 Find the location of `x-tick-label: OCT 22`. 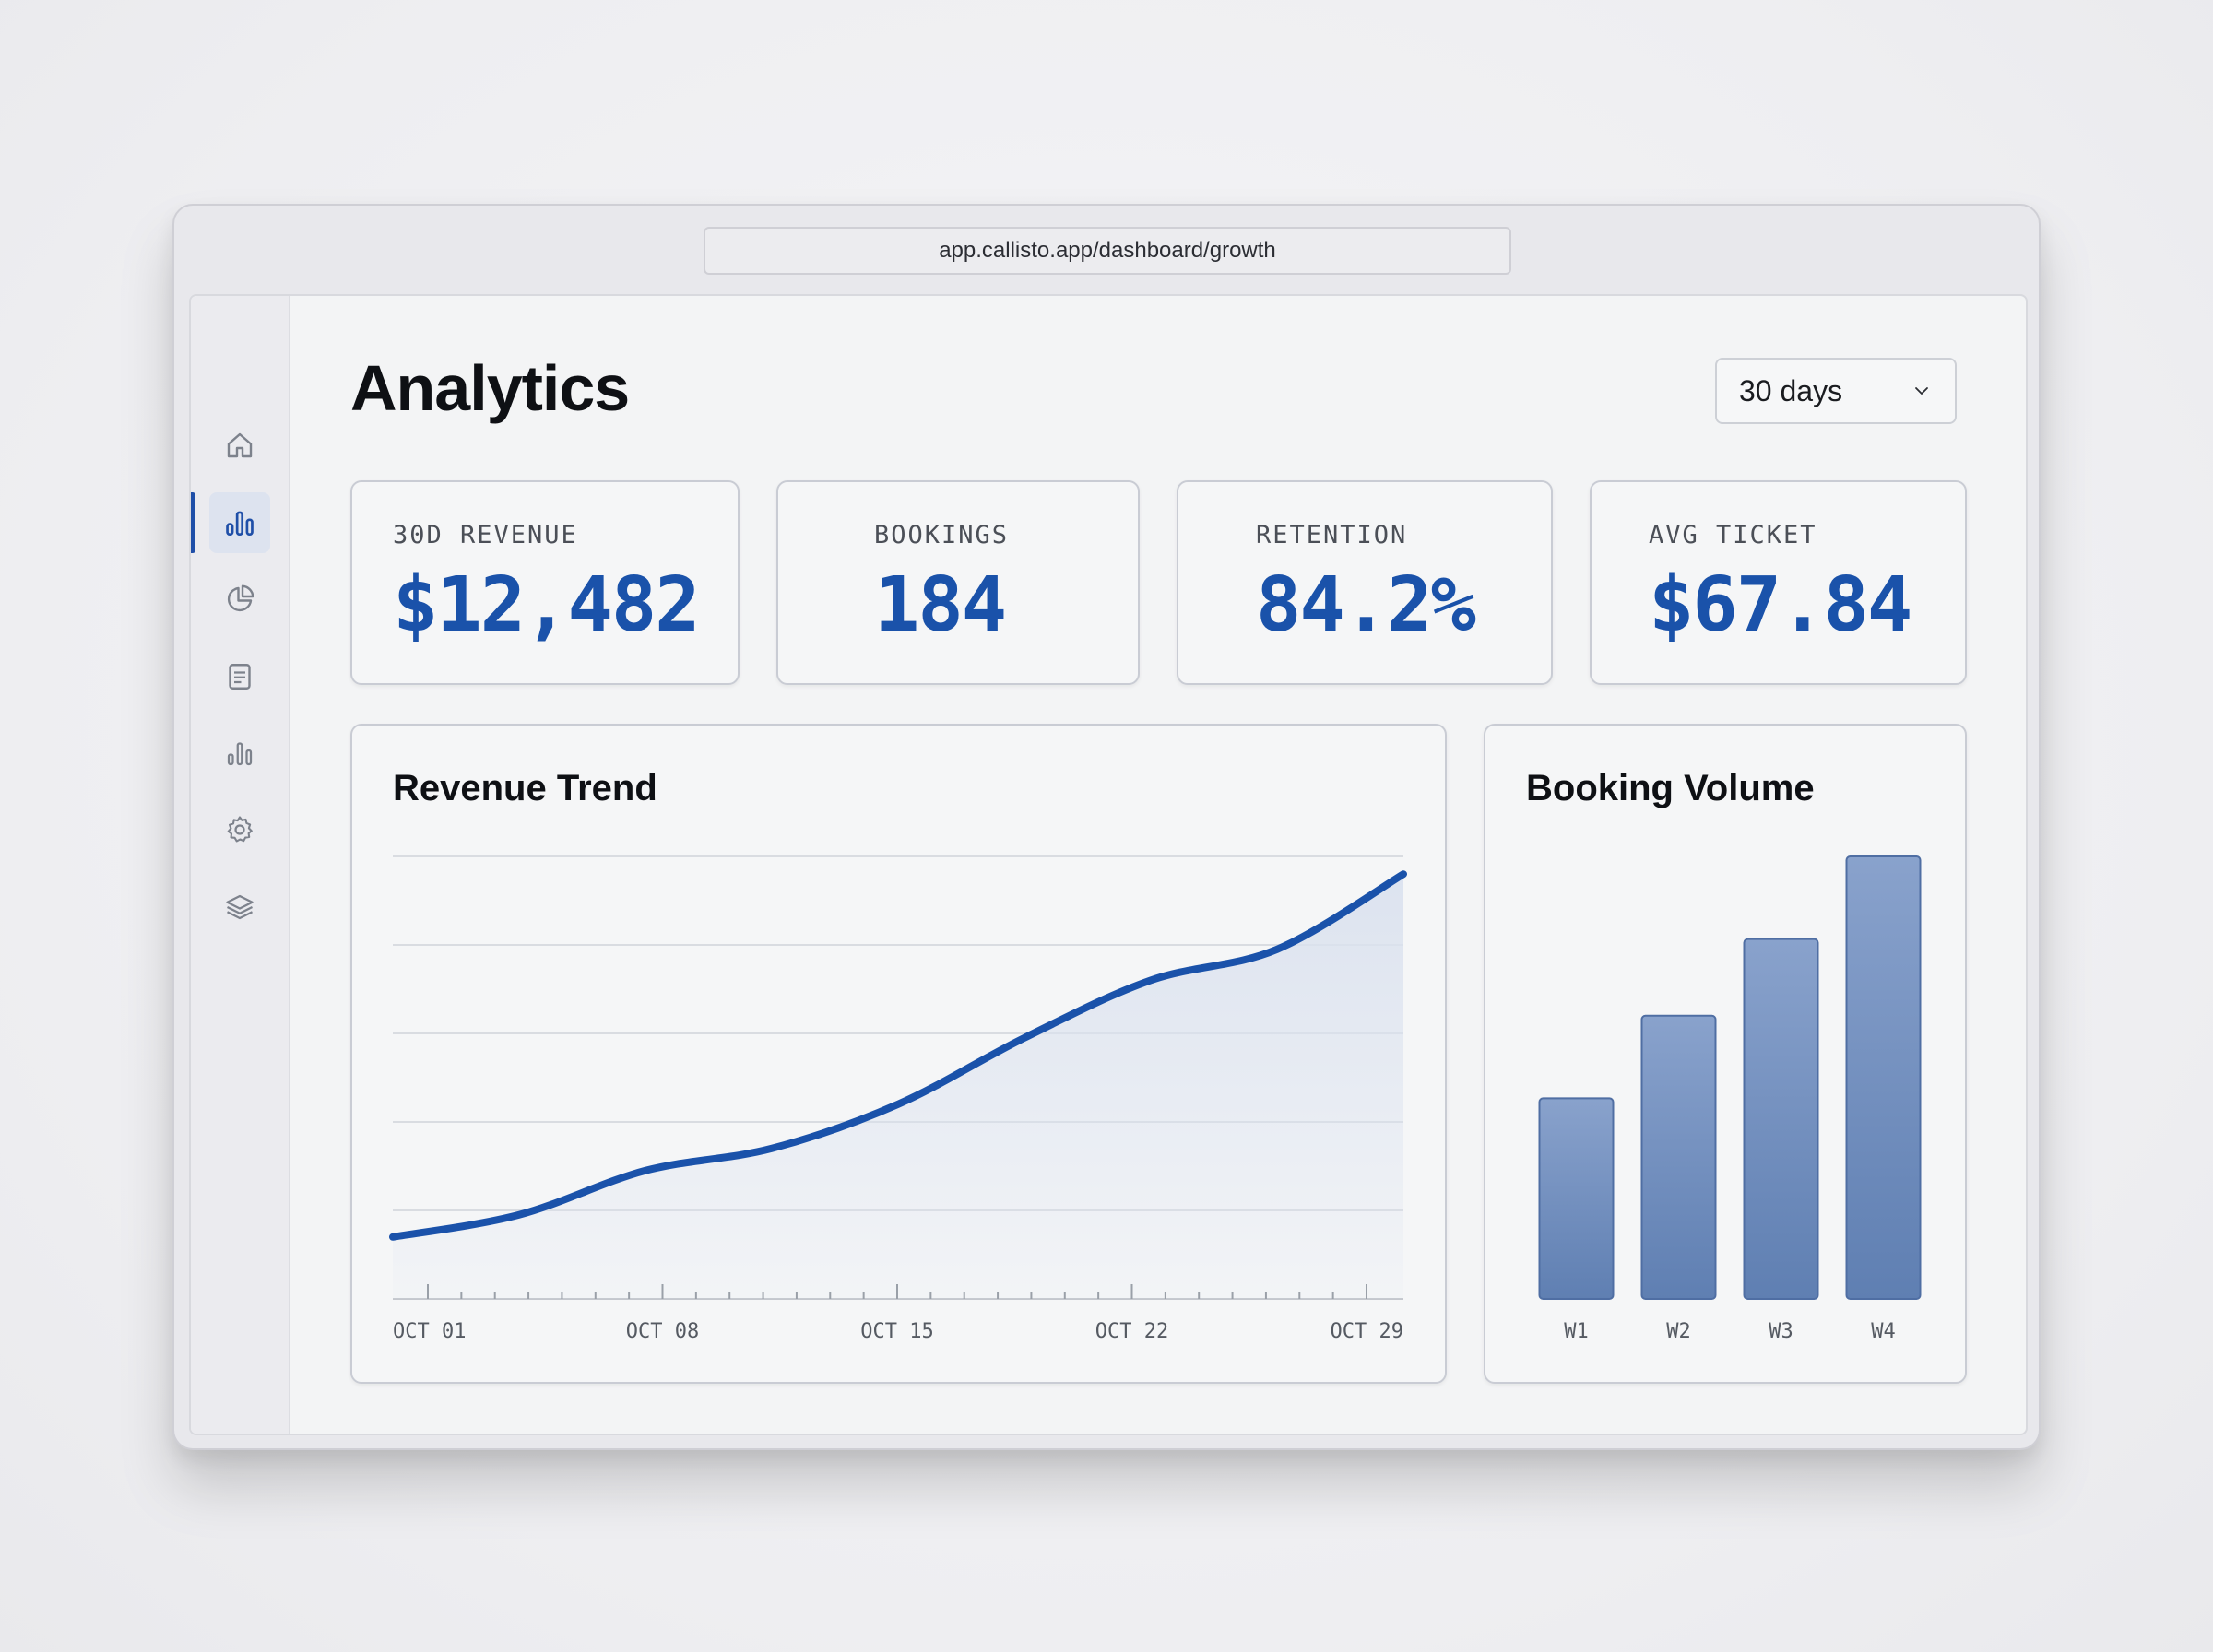

x-tick-label: OCT 22 is located at coordinates (1131, 1331).